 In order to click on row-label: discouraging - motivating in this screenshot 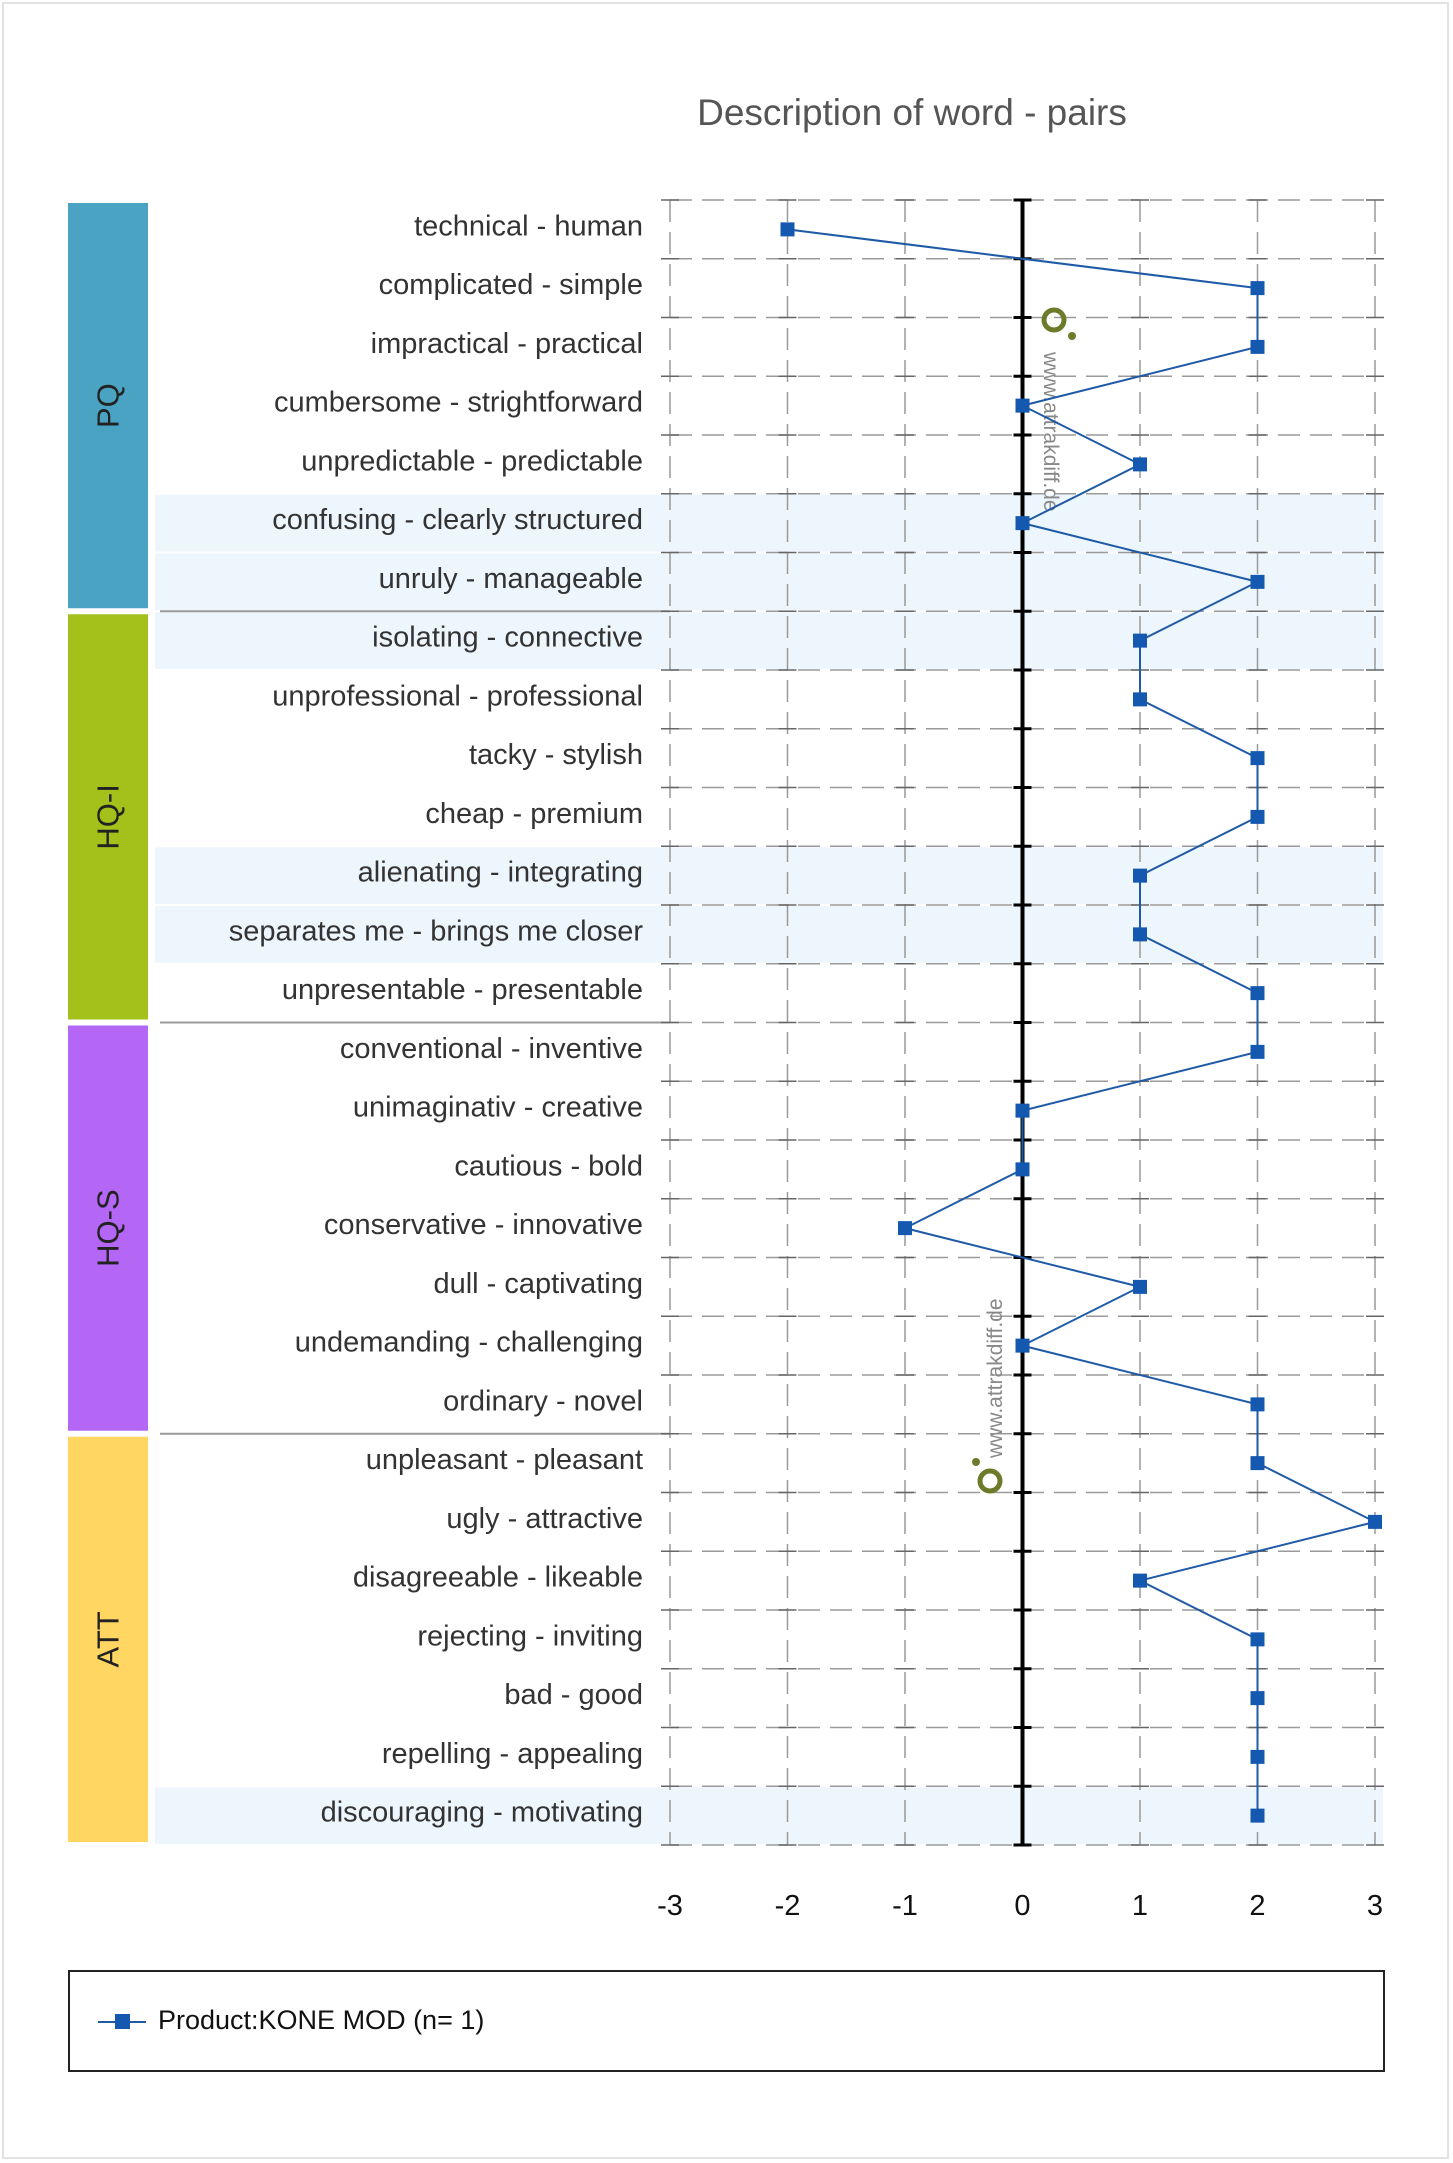, I will do `click(482, 1813)`.